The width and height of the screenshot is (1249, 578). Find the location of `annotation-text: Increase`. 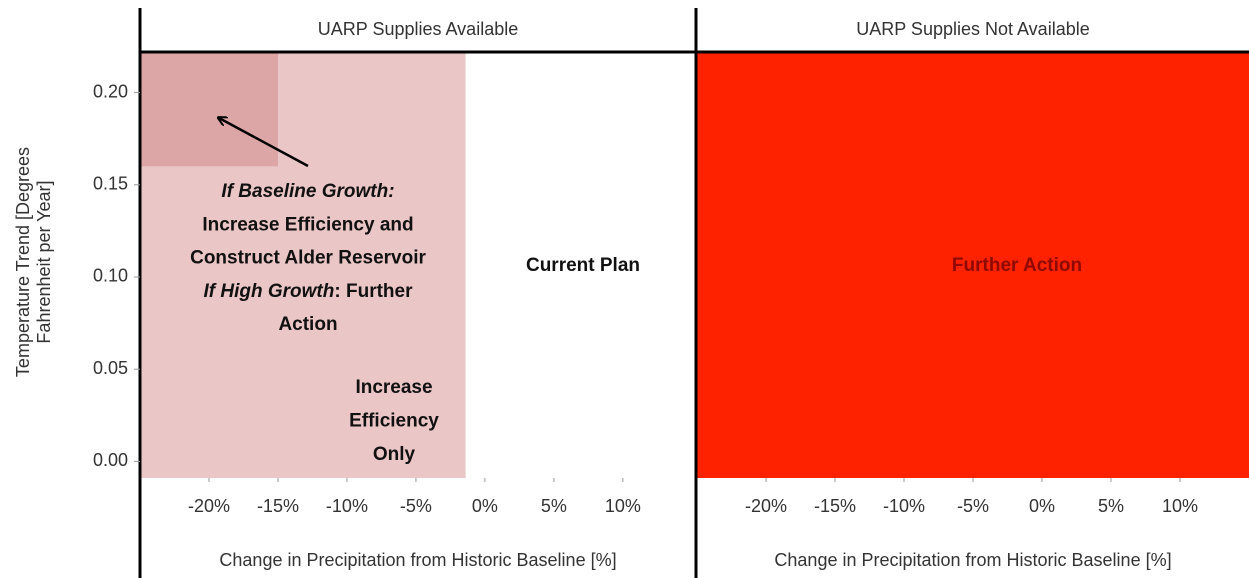

annotation-text: Increase is located at coordinates (393, 387).